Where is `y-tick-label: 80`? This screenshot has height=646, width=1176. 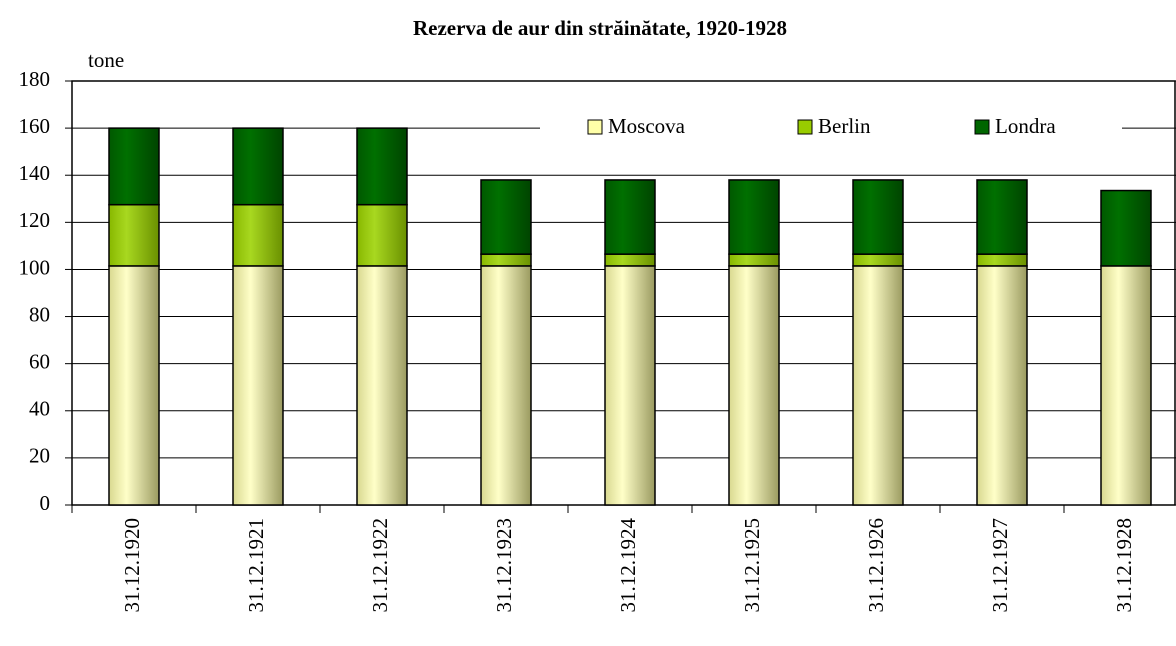
y-tick-label: 80 is located at coordinates (39, 314).